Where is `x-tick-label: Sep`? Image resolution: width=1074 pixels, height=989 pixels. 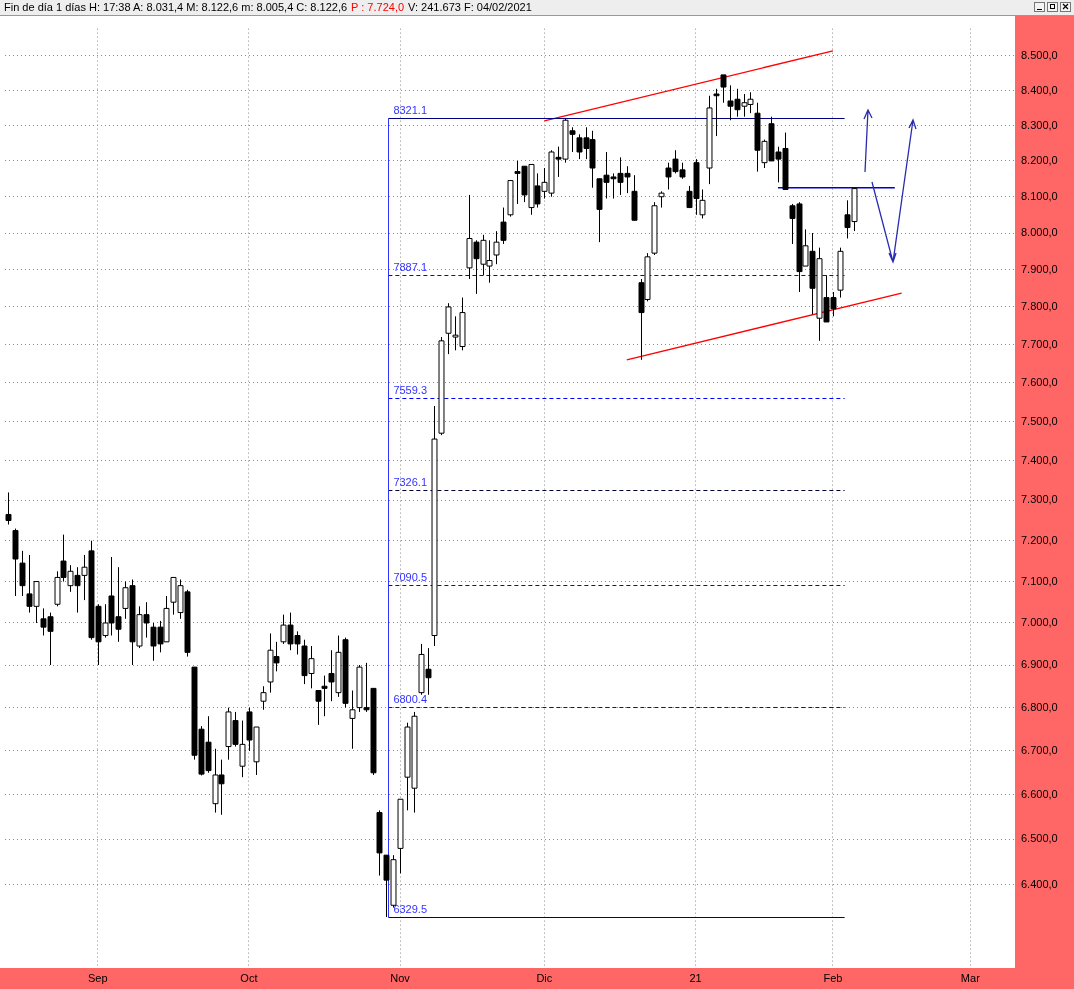
x-tick-label: Sep is located at coordinates (97, 977).